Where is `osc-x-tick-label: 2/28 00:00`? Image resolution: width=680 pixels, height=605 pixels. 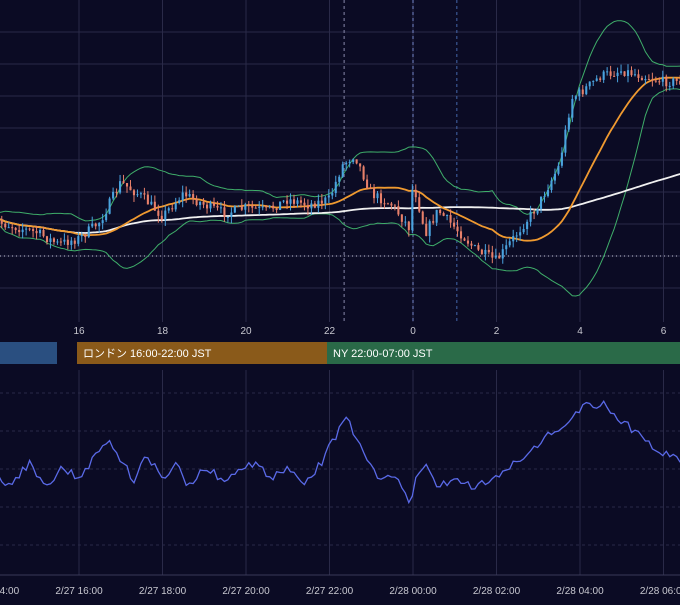
osc-x-tick-label: 2/28 00:00 is located at coordinates (413, 591).